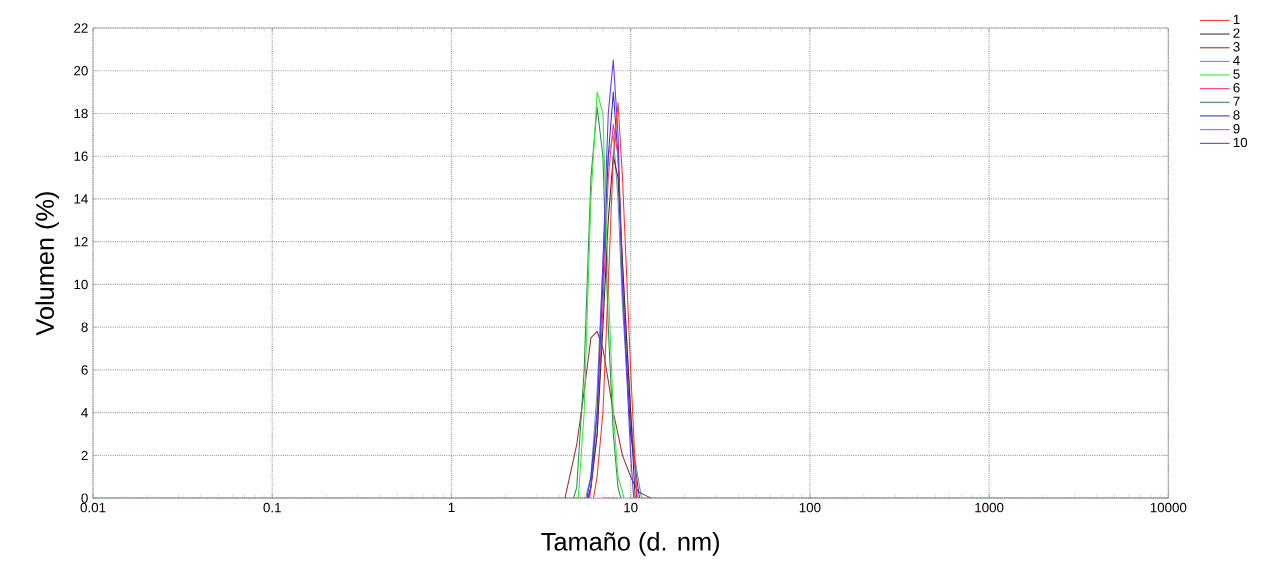 Image resolution: width=1287 pixels, height=576 pixels. I want to click on legend-label: 8, so click(1236, 115).